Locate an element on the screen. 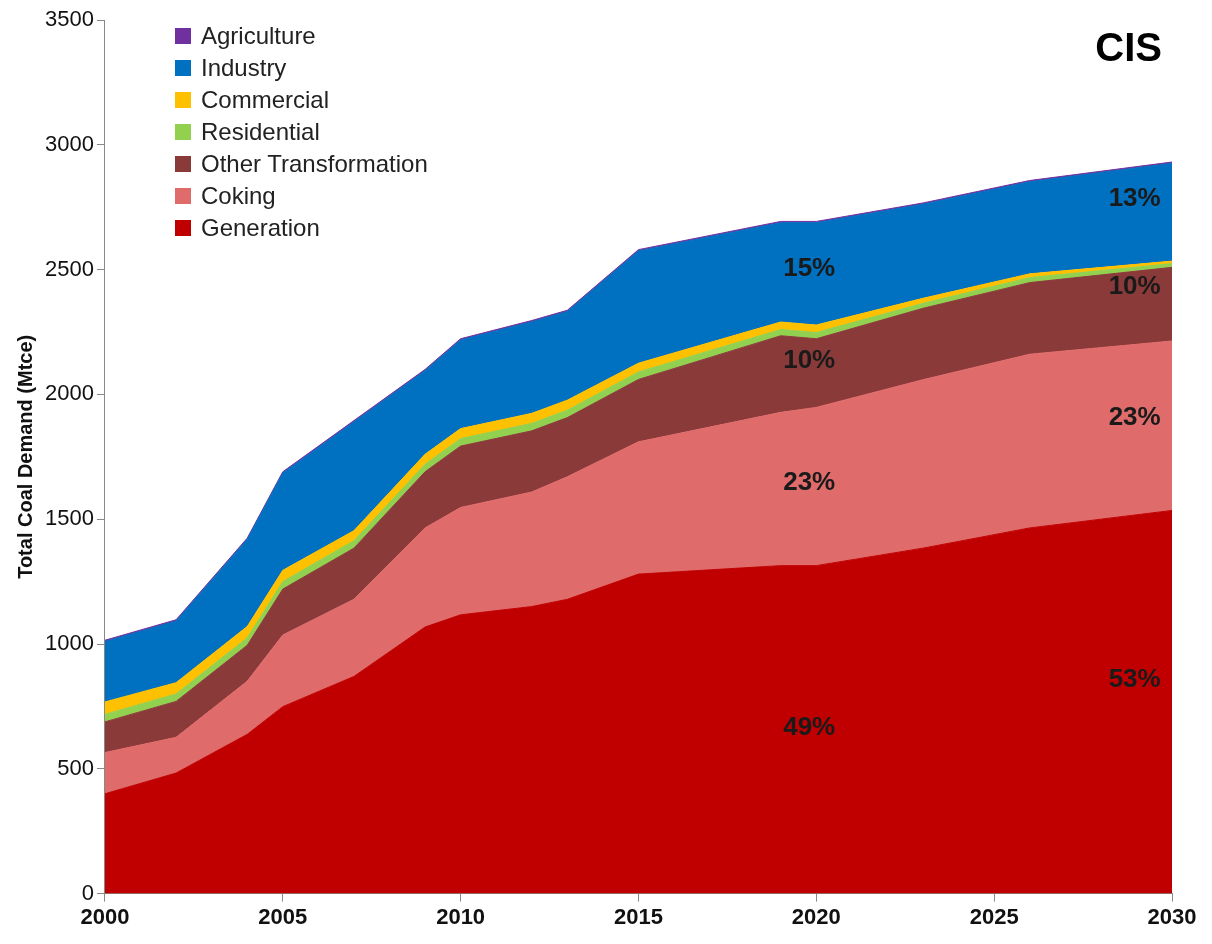 The width and height of the screenshot is (1212, 944). chart-title: CIS is located at coordinates (1128, 47).